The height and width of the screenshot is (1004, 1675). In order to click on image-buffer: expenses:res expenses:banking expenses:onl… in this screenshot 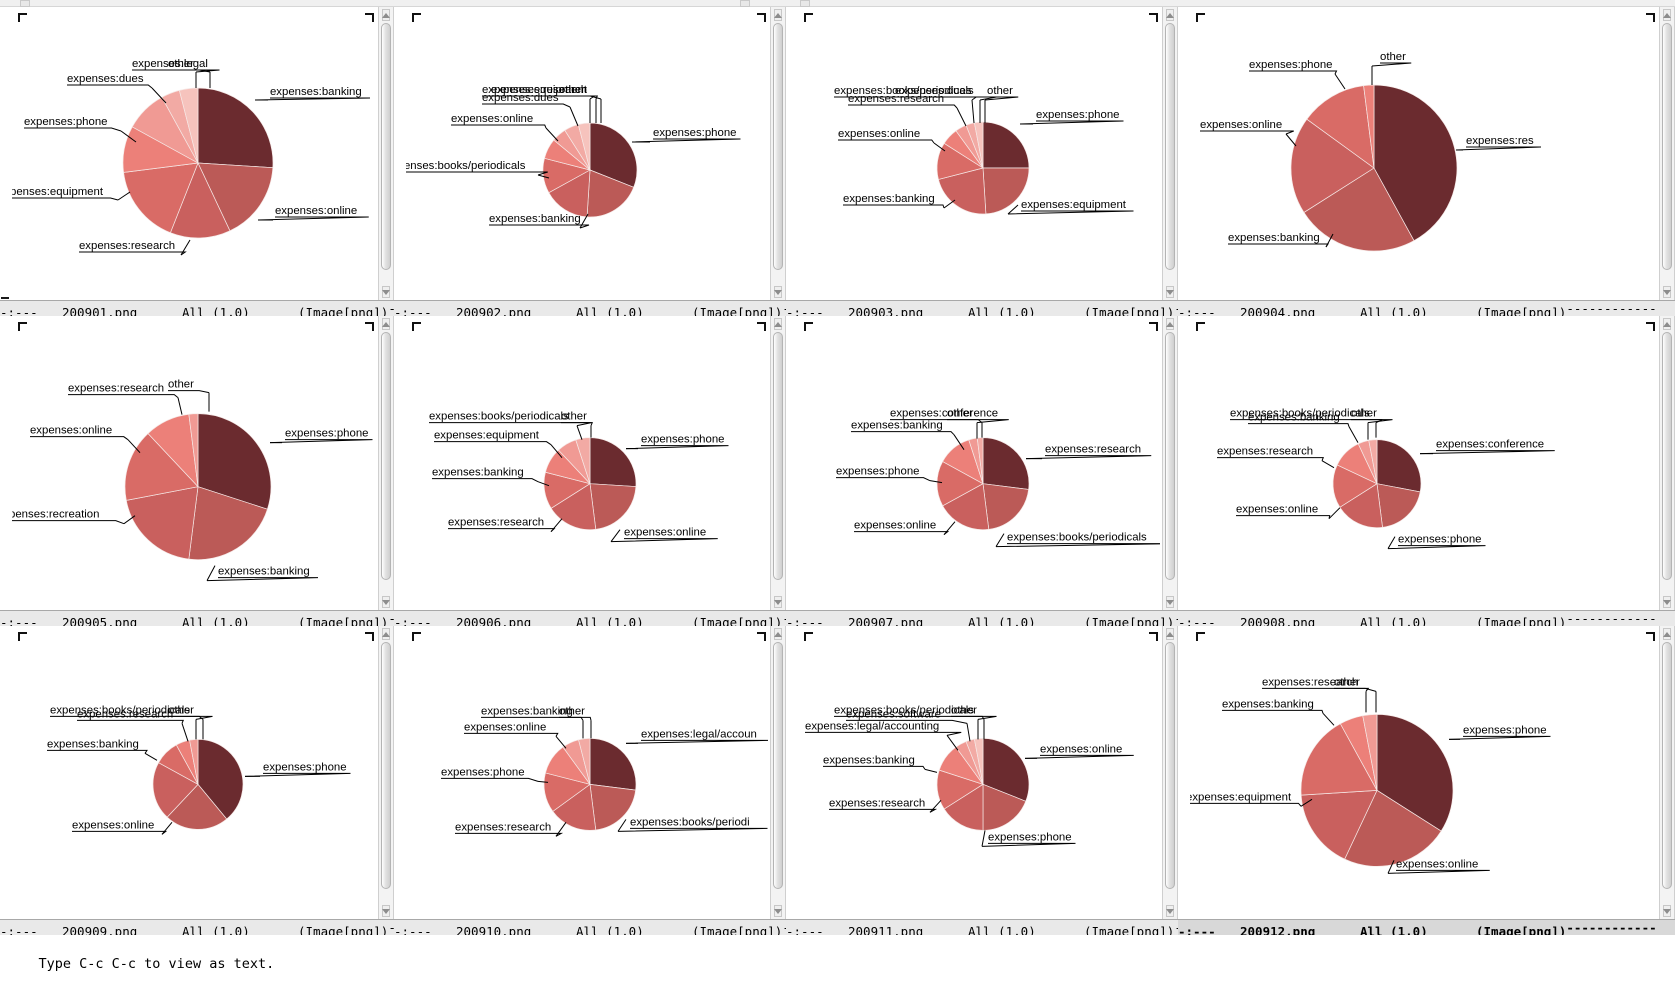, I will do `click(1426, 154)`.